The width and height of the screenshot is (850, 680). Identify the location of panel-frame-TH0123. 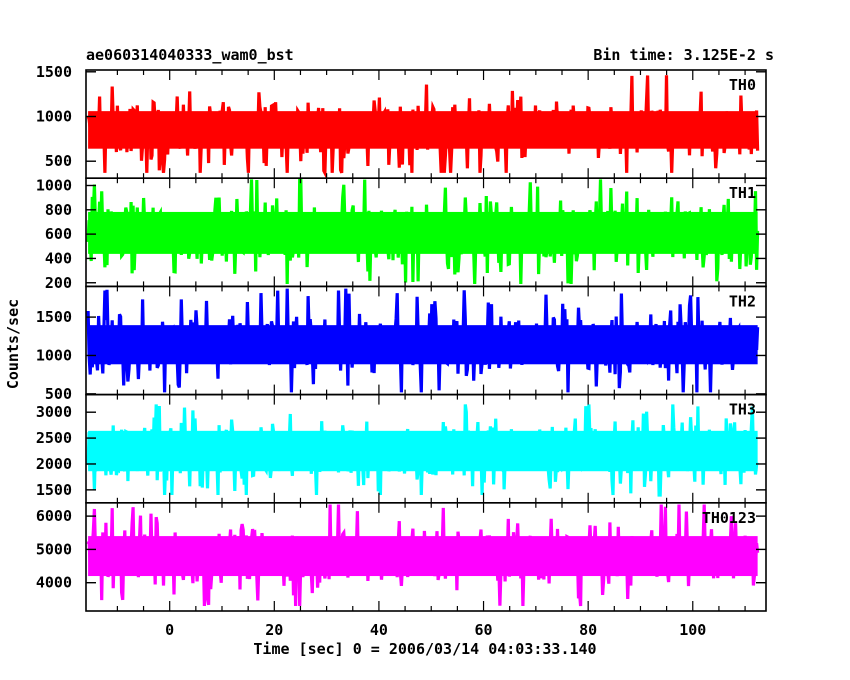
(426, 556).